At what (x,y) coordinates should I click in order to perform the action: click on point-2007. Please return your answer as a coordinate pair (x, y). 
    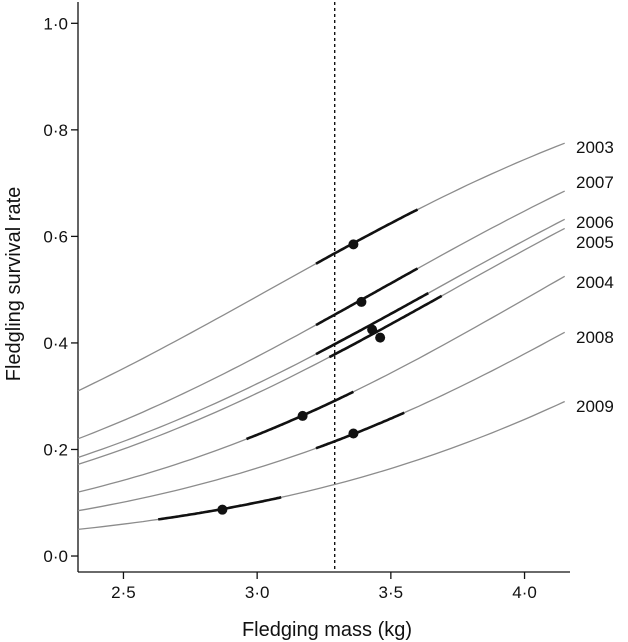
    Looking at the image, I should click on (361, 301).